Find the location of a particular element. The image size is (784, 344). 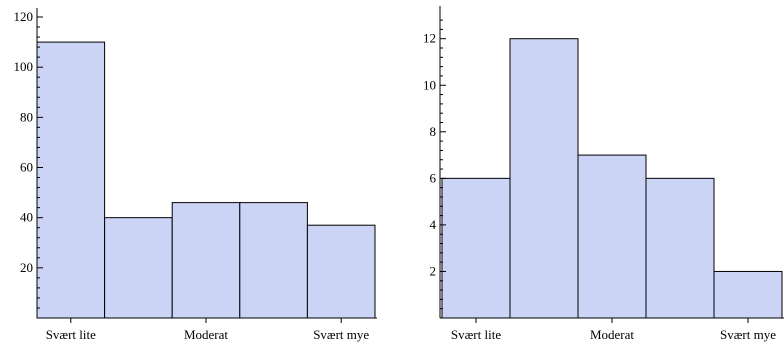

y-tick-label: 80 is located at coordinates (26, 116).